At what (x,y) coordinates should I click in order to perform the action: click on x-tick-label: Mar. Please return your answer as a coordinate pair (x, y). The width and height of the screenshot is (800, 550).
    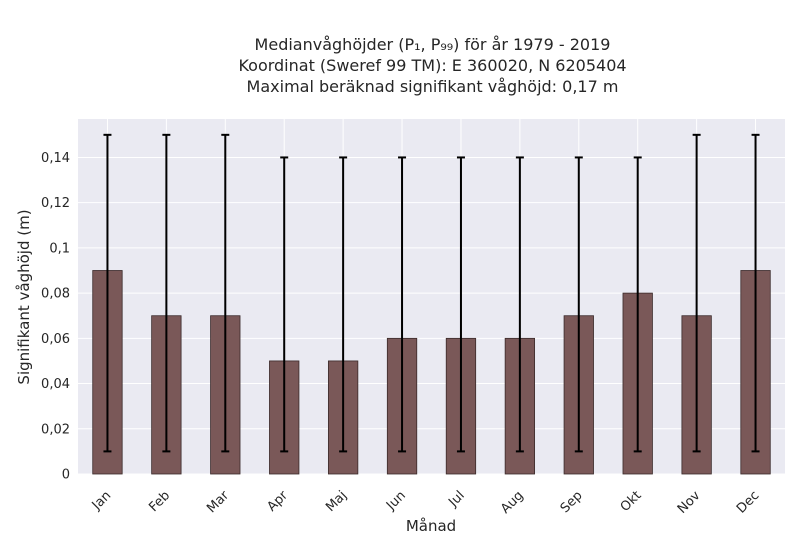
    Looking at the image, I should click on (218, 502).